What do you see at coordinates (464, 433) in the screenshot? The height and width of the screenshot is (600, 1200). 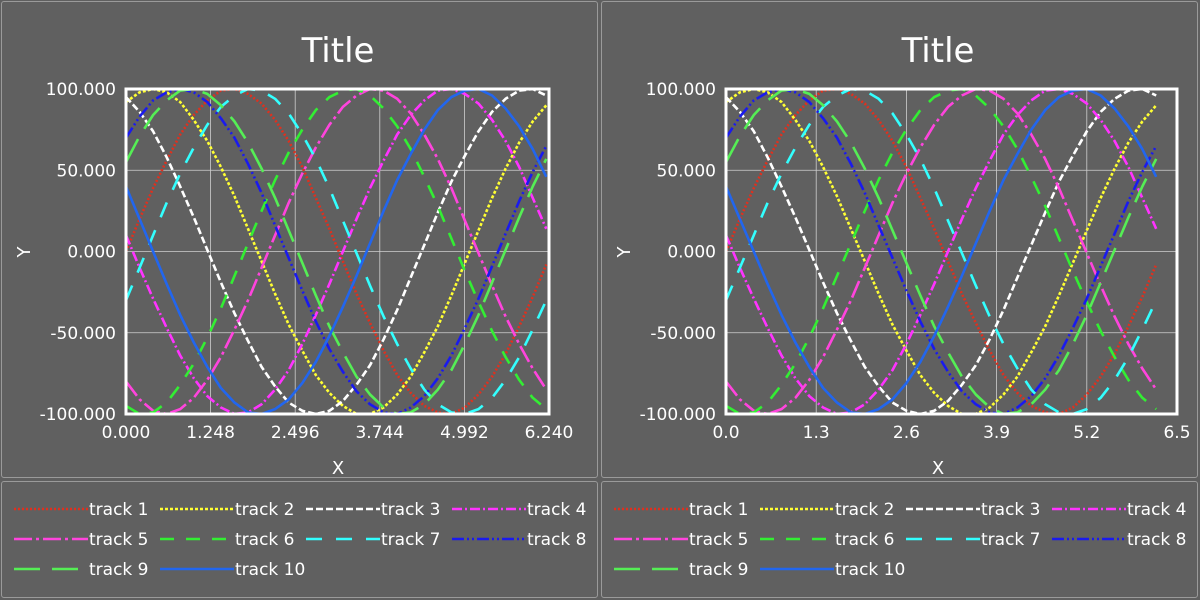 I see `x-tick-label: 4.992` at bounding box center [464, 433].